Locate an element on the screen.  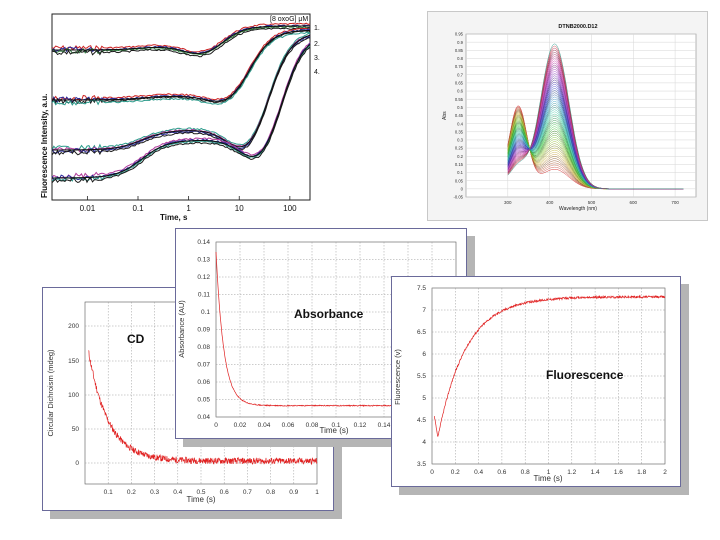
cd-xlabel: Time (s) is located at coordinates (200, 499).